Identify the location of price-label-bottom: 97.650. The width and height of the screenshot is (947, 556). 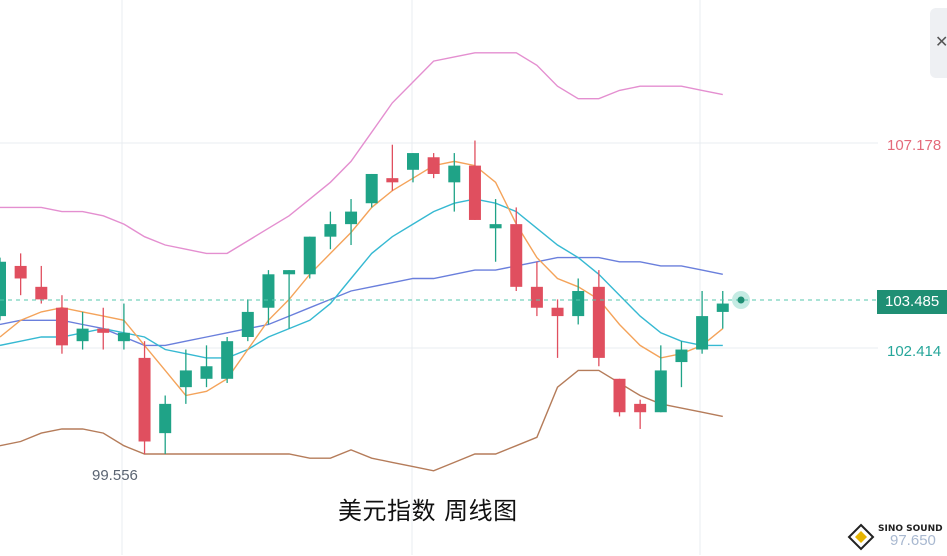
(913, 540).